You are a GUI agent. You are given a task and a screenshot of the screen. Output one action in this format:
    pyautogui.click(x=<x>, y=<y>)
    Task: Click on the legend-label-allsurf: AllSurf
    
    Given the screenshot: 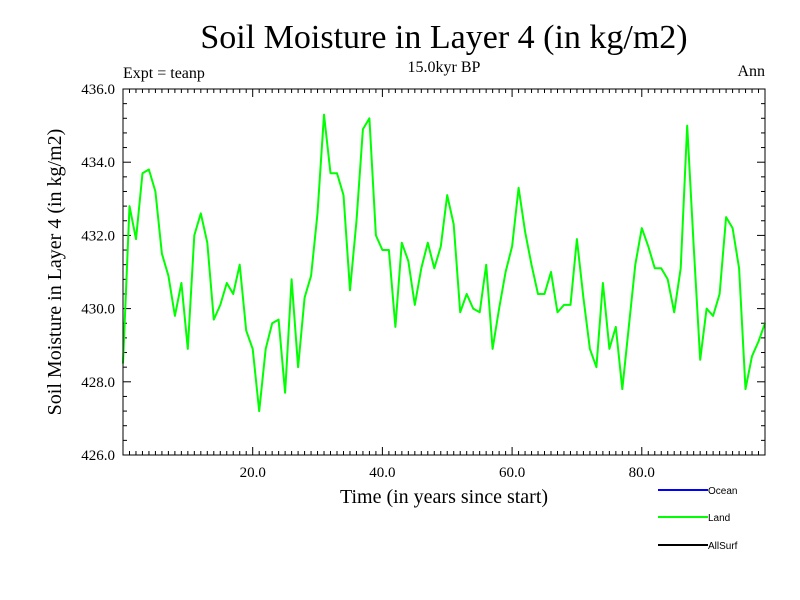 What is the action you would take?
    pyautogui.click(x=723, y=546)
    